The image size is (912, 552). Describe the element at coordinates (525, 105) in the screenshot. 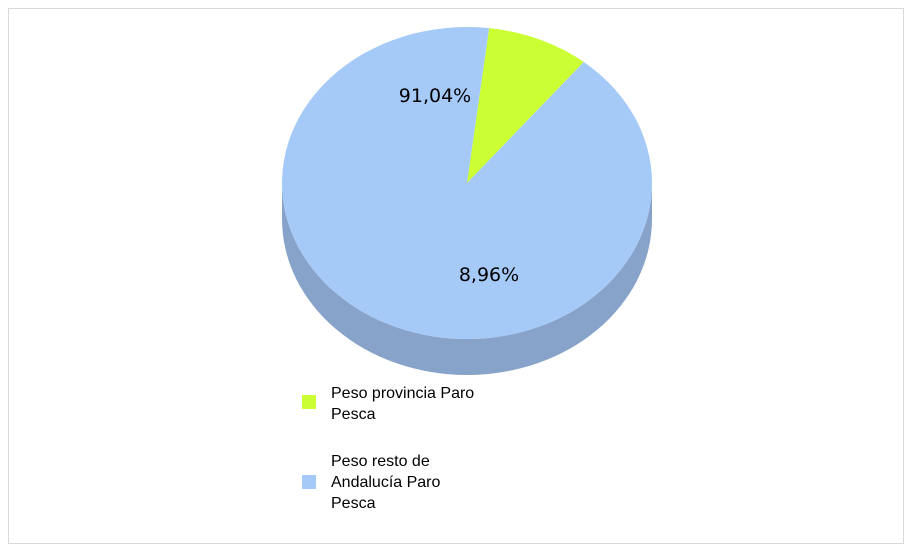

I see `pie-slice-peso-provincia` at that location.